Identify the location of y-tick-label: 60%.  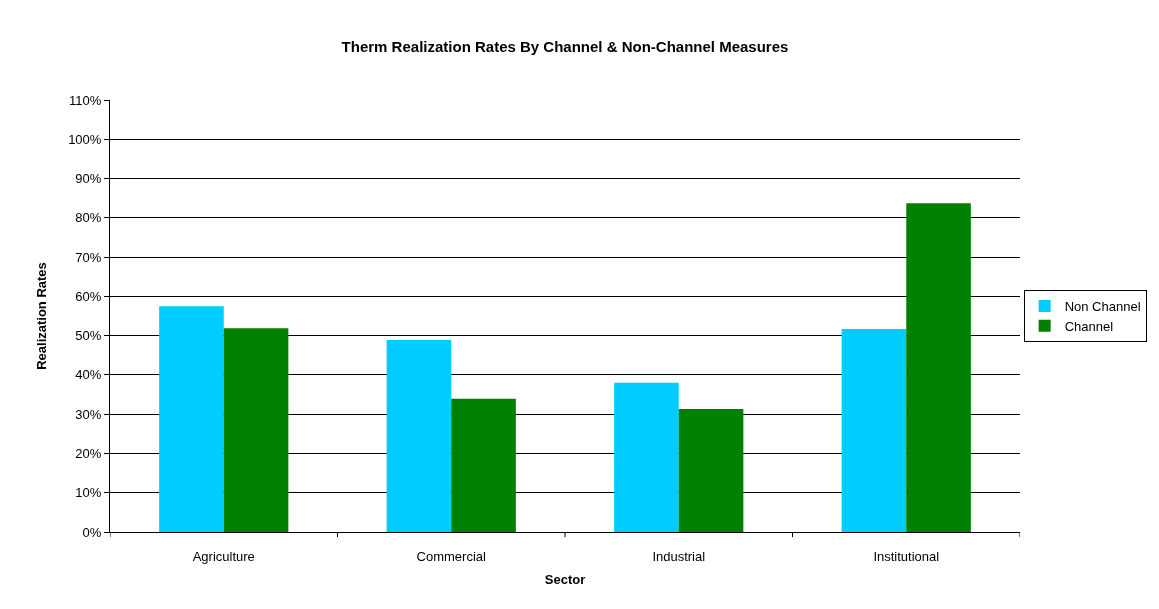
(88, 296).